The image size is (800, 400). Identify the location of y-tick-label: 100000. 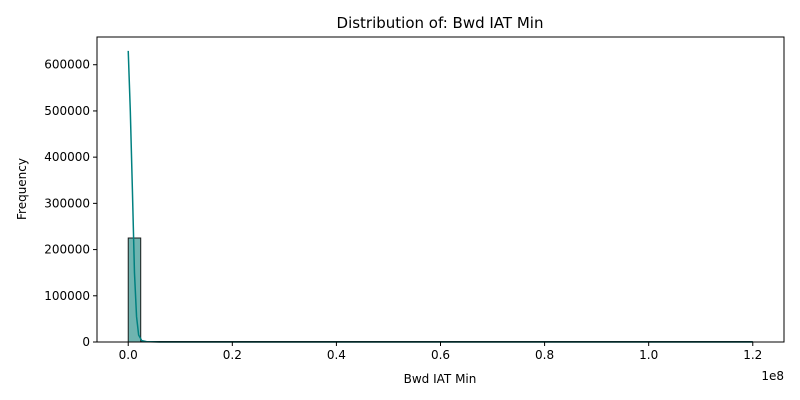
(67, 296).